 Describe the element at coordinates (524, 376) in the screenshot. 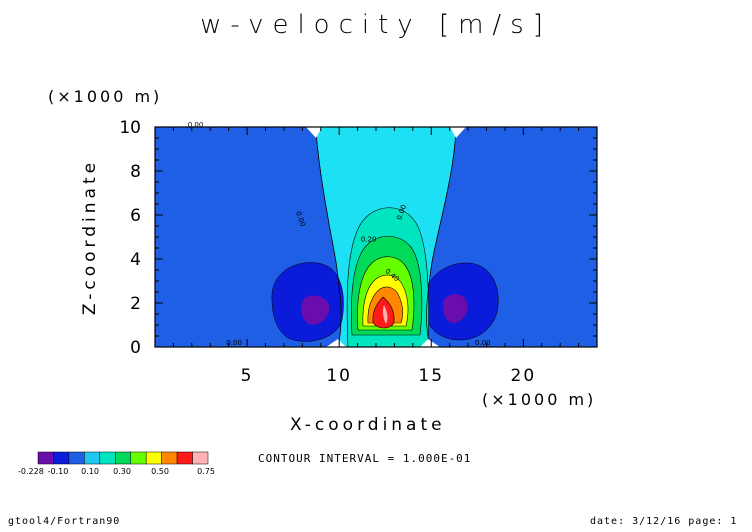

I see `x-tick-label: 20` at that location.